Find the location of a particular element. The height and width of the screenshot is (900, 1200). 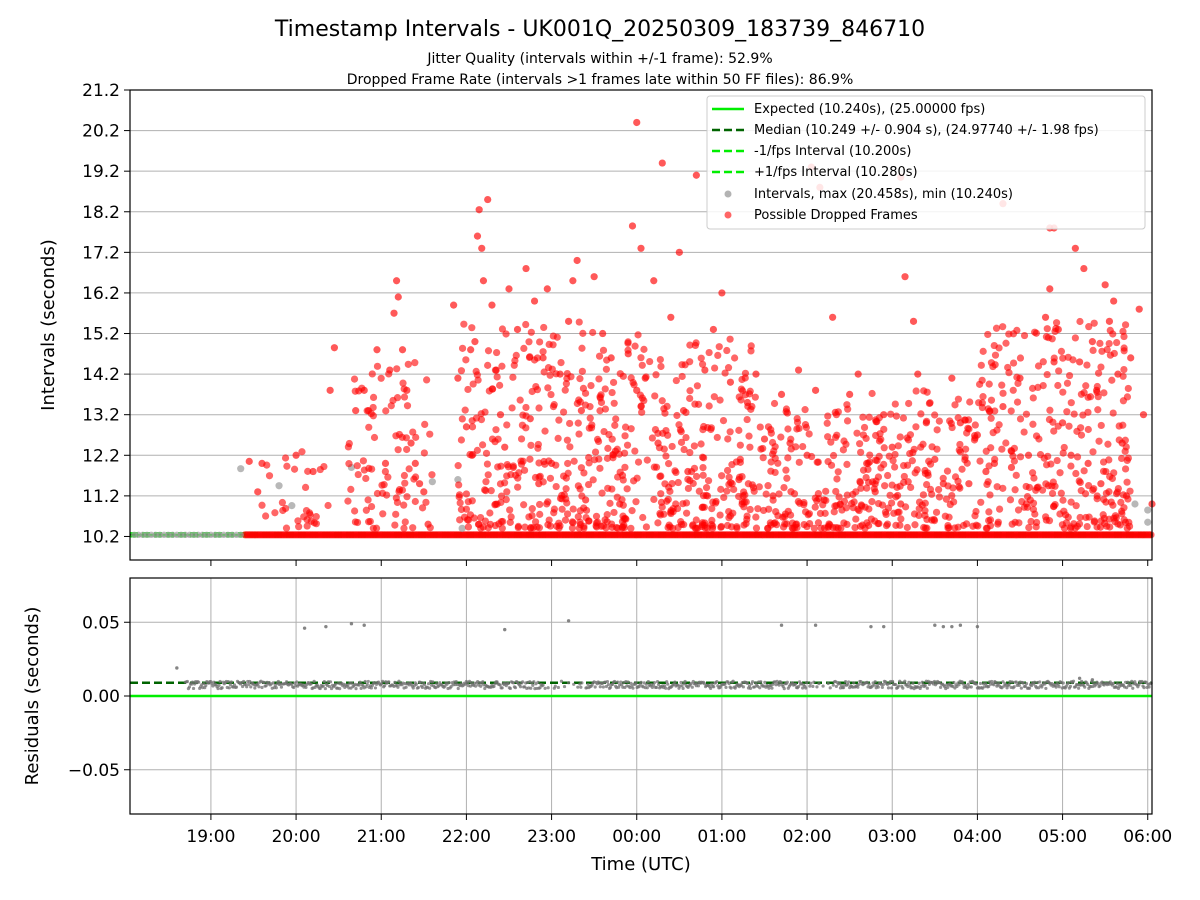

intervals-y-tick-label: 20.2 is located at coordinates (101, 132).